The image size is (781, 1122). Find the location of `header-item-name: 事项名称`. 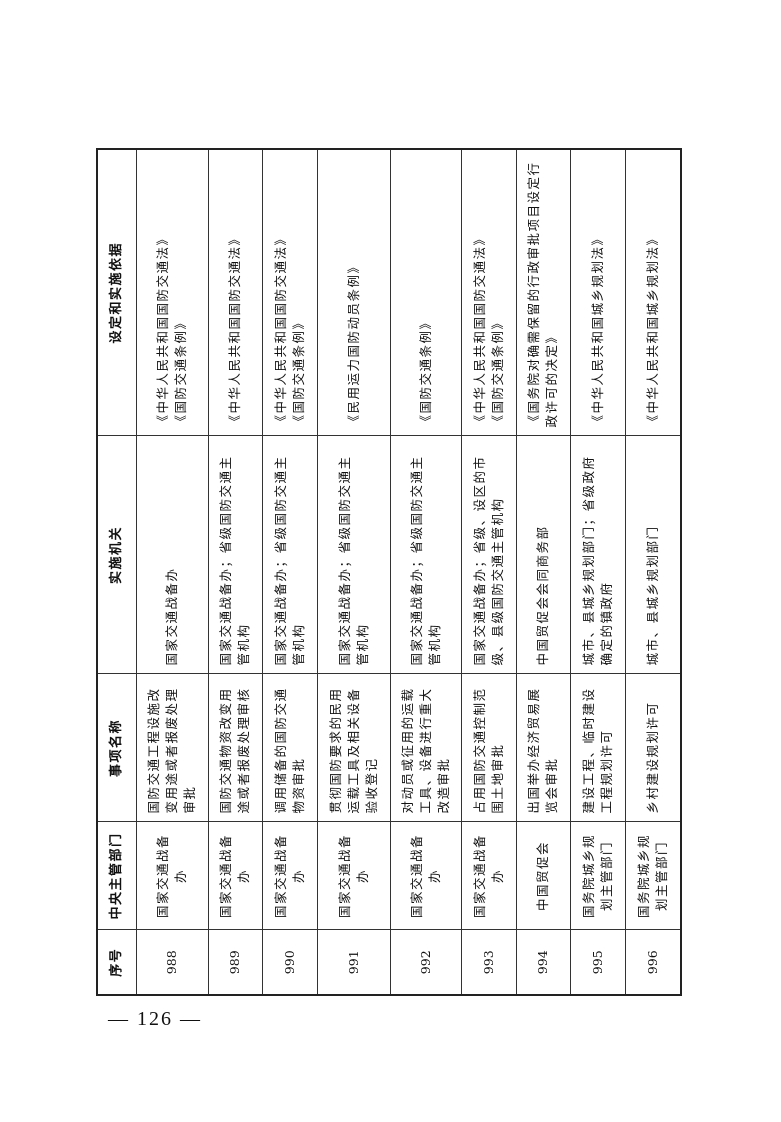

header-item-name: 事项名称 is located at coordinates (116, 748).